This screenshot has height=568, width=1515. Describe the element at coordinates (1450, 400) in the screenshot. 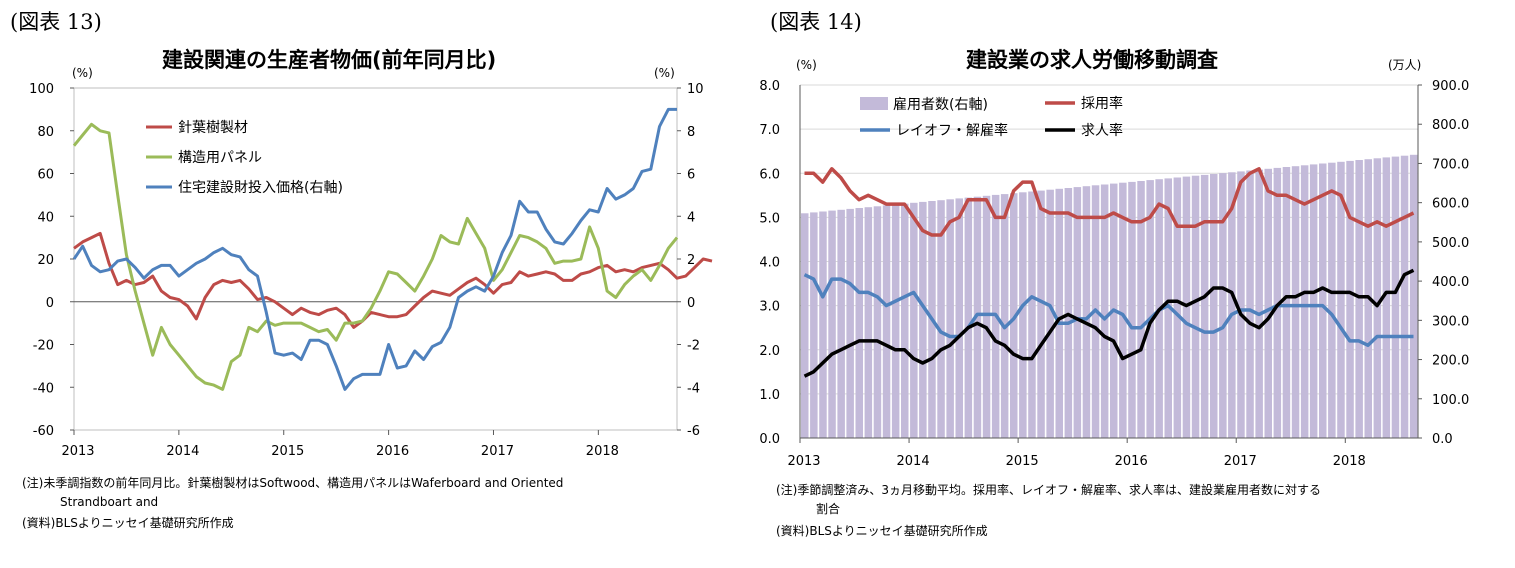

I see `right-axis-tick-label: 100.0` at that location.